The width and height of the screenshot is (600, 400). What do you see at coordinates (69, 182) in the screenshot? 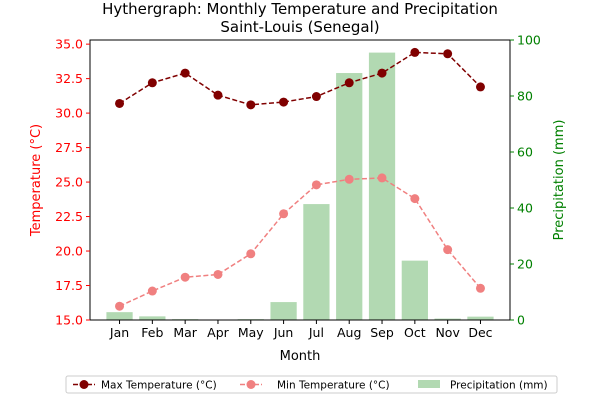
I see `left-y-tick-label: 25.0` at bounding box center [69, 182].